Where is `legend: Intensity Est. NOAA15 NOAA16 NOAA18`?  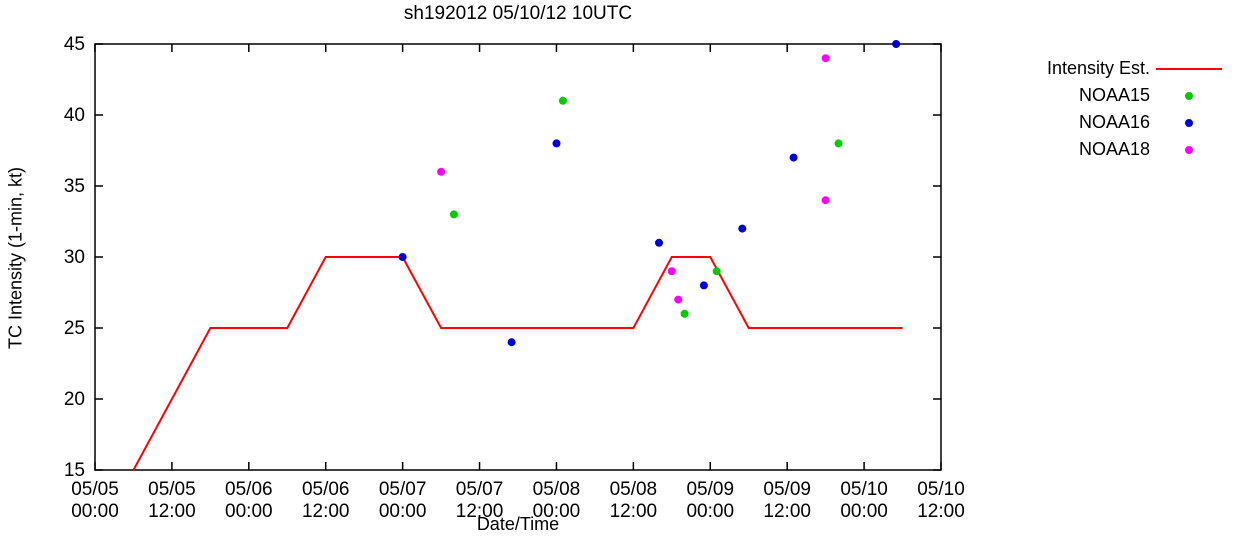 legend: Intensity Est. NOAA15 NOAA16 NOAA18 is located at coordinates (1109, 109).